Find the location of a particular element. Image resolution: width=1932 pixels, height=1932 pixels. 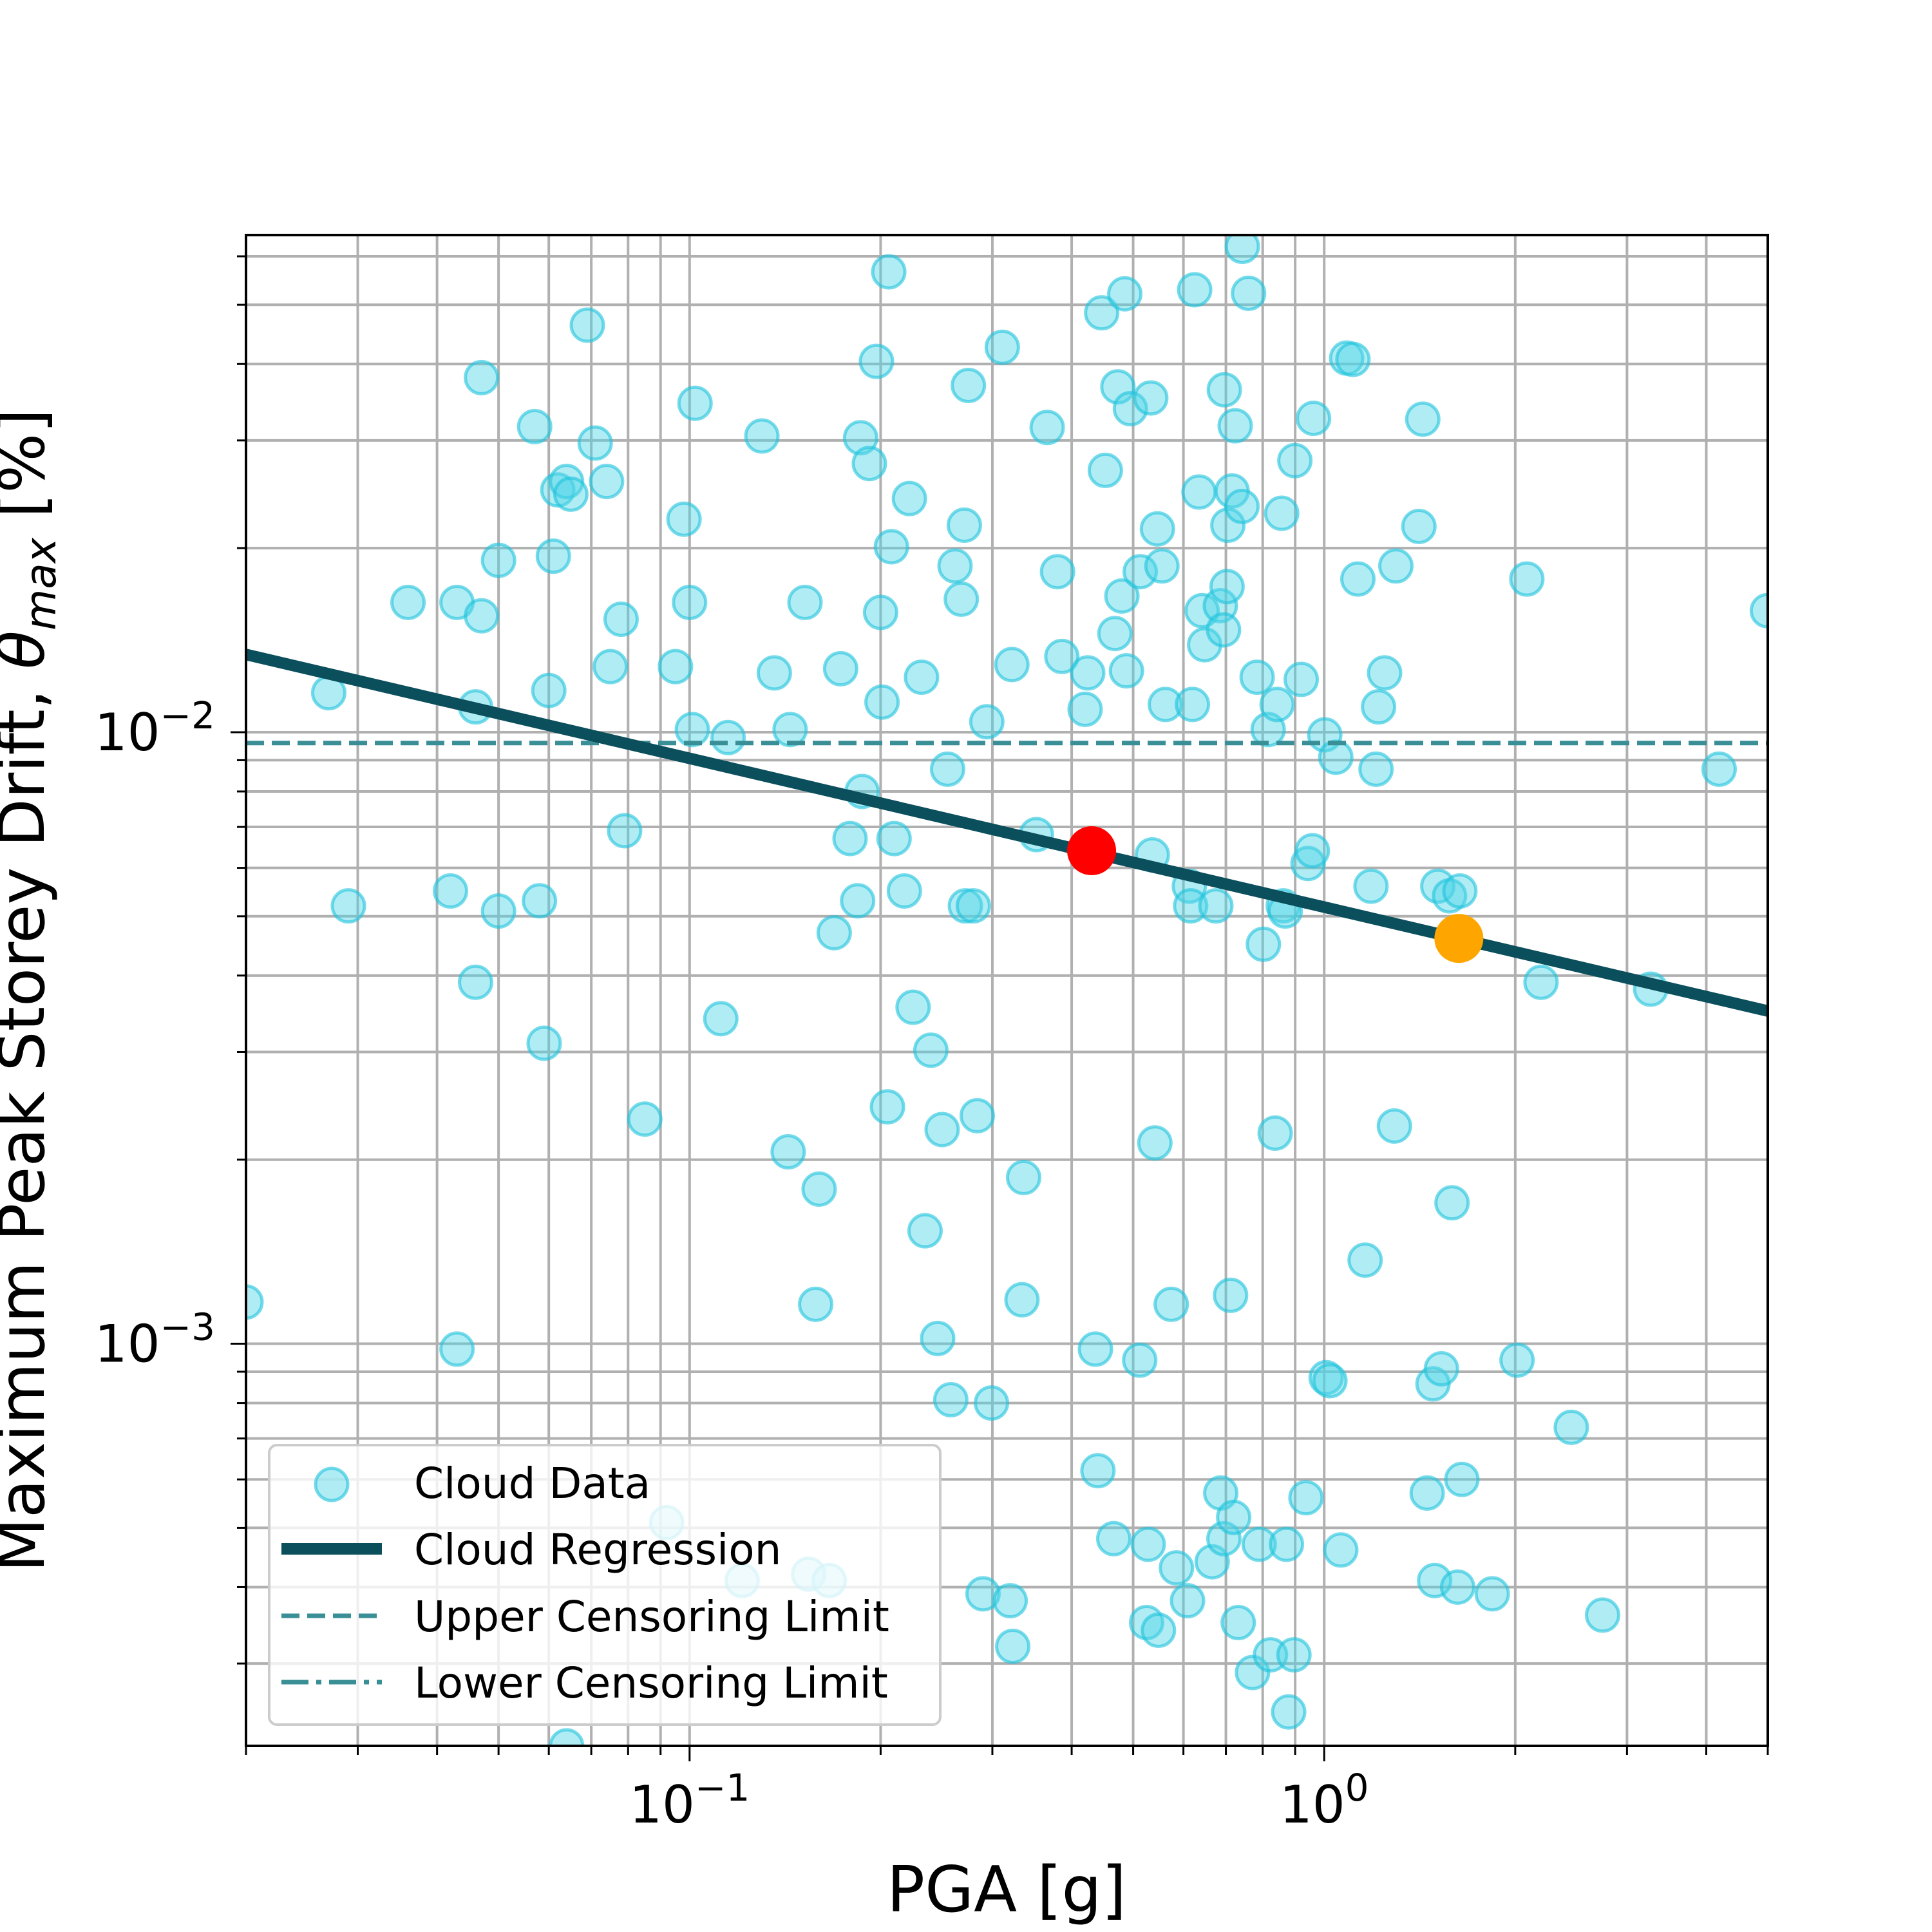

legend-label-cloud-data: Cloud Data is located at coordinates (532, 1483).